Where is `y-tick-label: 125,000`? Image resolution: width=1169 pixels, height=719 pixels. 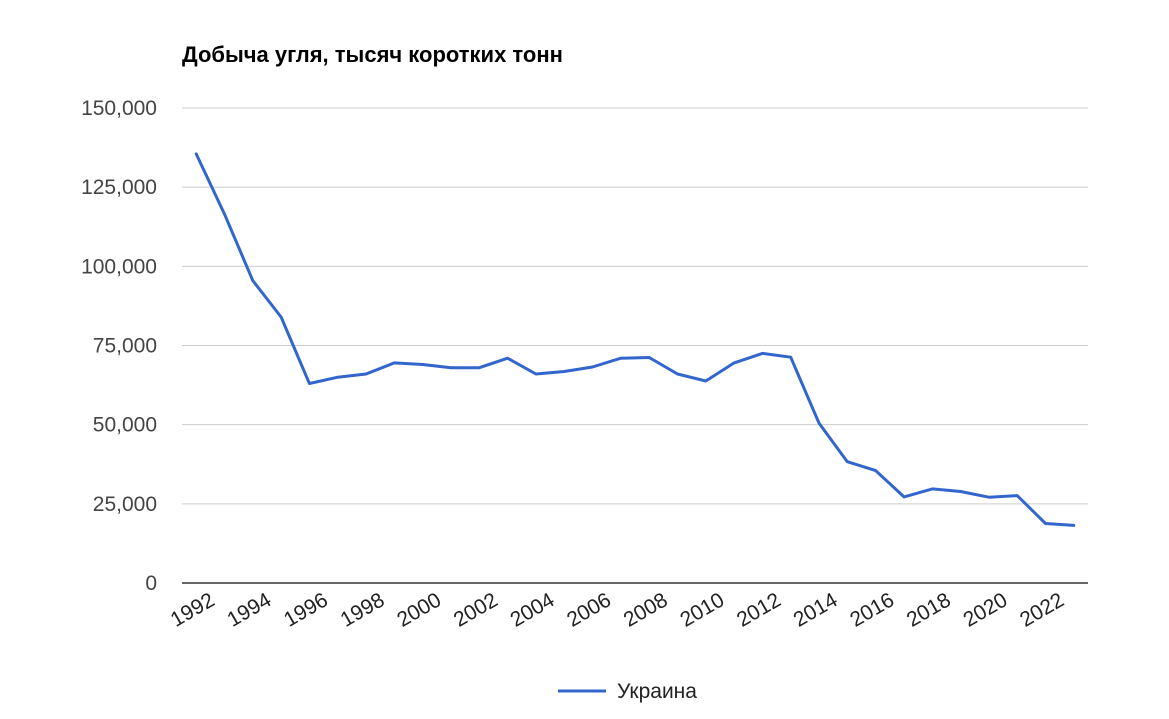
y-tick-label: 125,000 is located at coordinates (119, 187).